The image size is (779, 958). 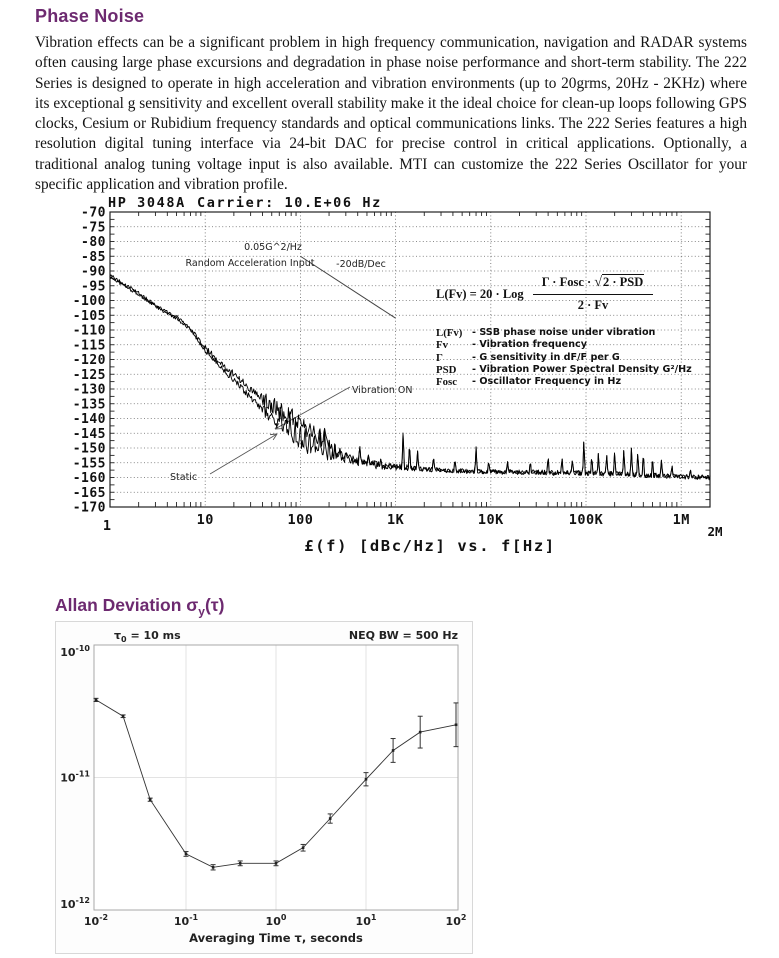 I want to click on static-arrowhead, so click(x=273, y=434).